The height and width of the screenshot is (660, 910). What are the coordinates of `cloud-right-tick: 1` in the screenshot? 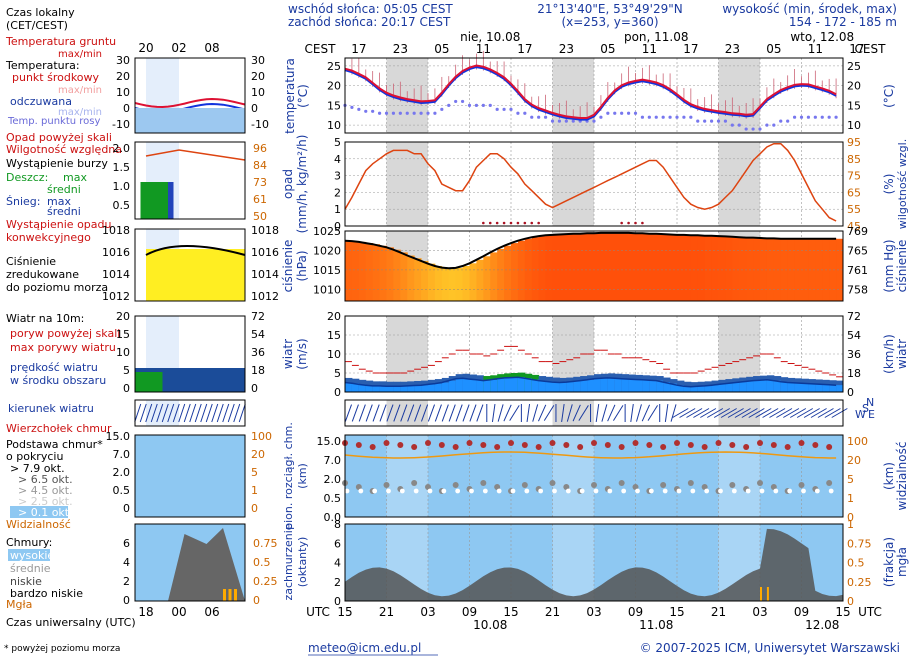 It's located at (850, 498).